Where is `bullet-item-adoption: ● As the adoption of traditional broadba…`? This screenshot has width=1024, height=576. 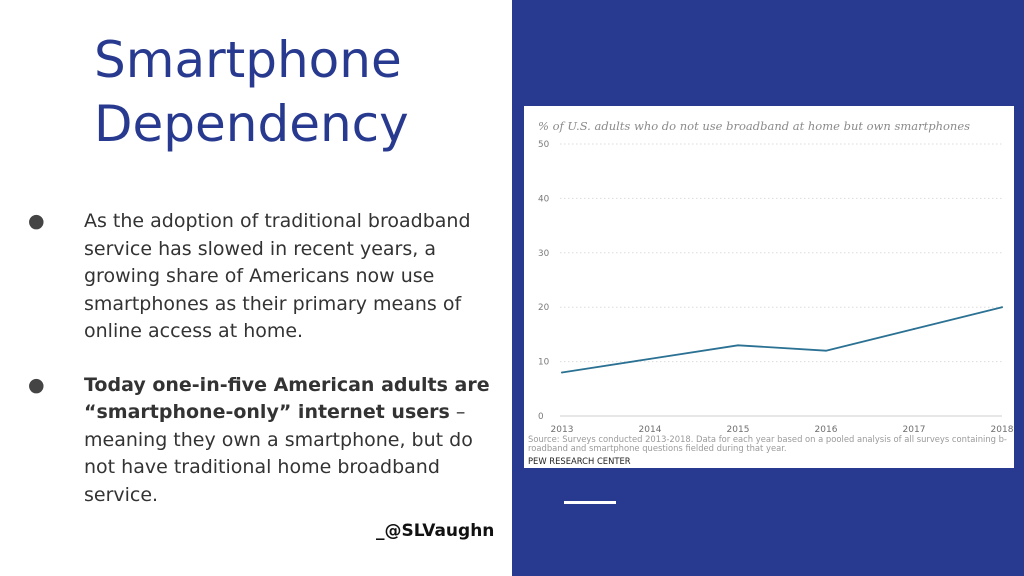 bullet-item-adoption: ● As the adoption of traditional broadba… is located at coordinates (263, 277).